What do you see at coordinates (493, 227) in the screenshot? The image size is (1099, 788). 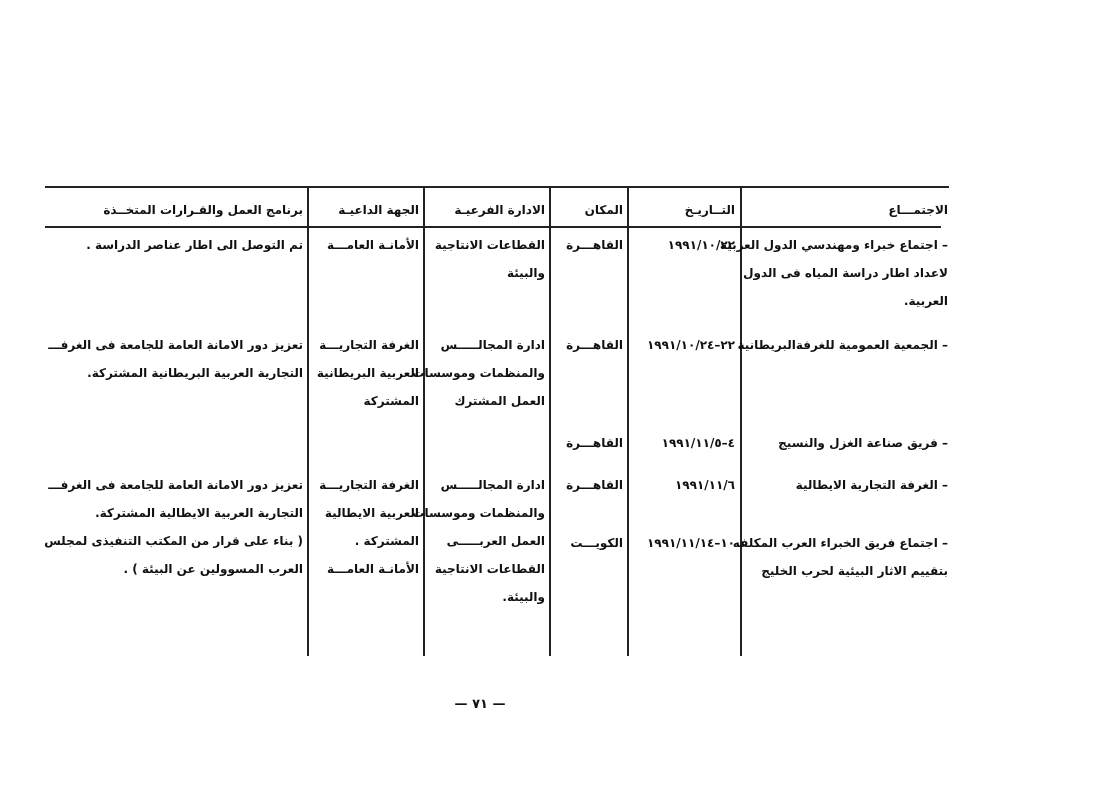 I see `header-rule` at bounding box center [493, 227].